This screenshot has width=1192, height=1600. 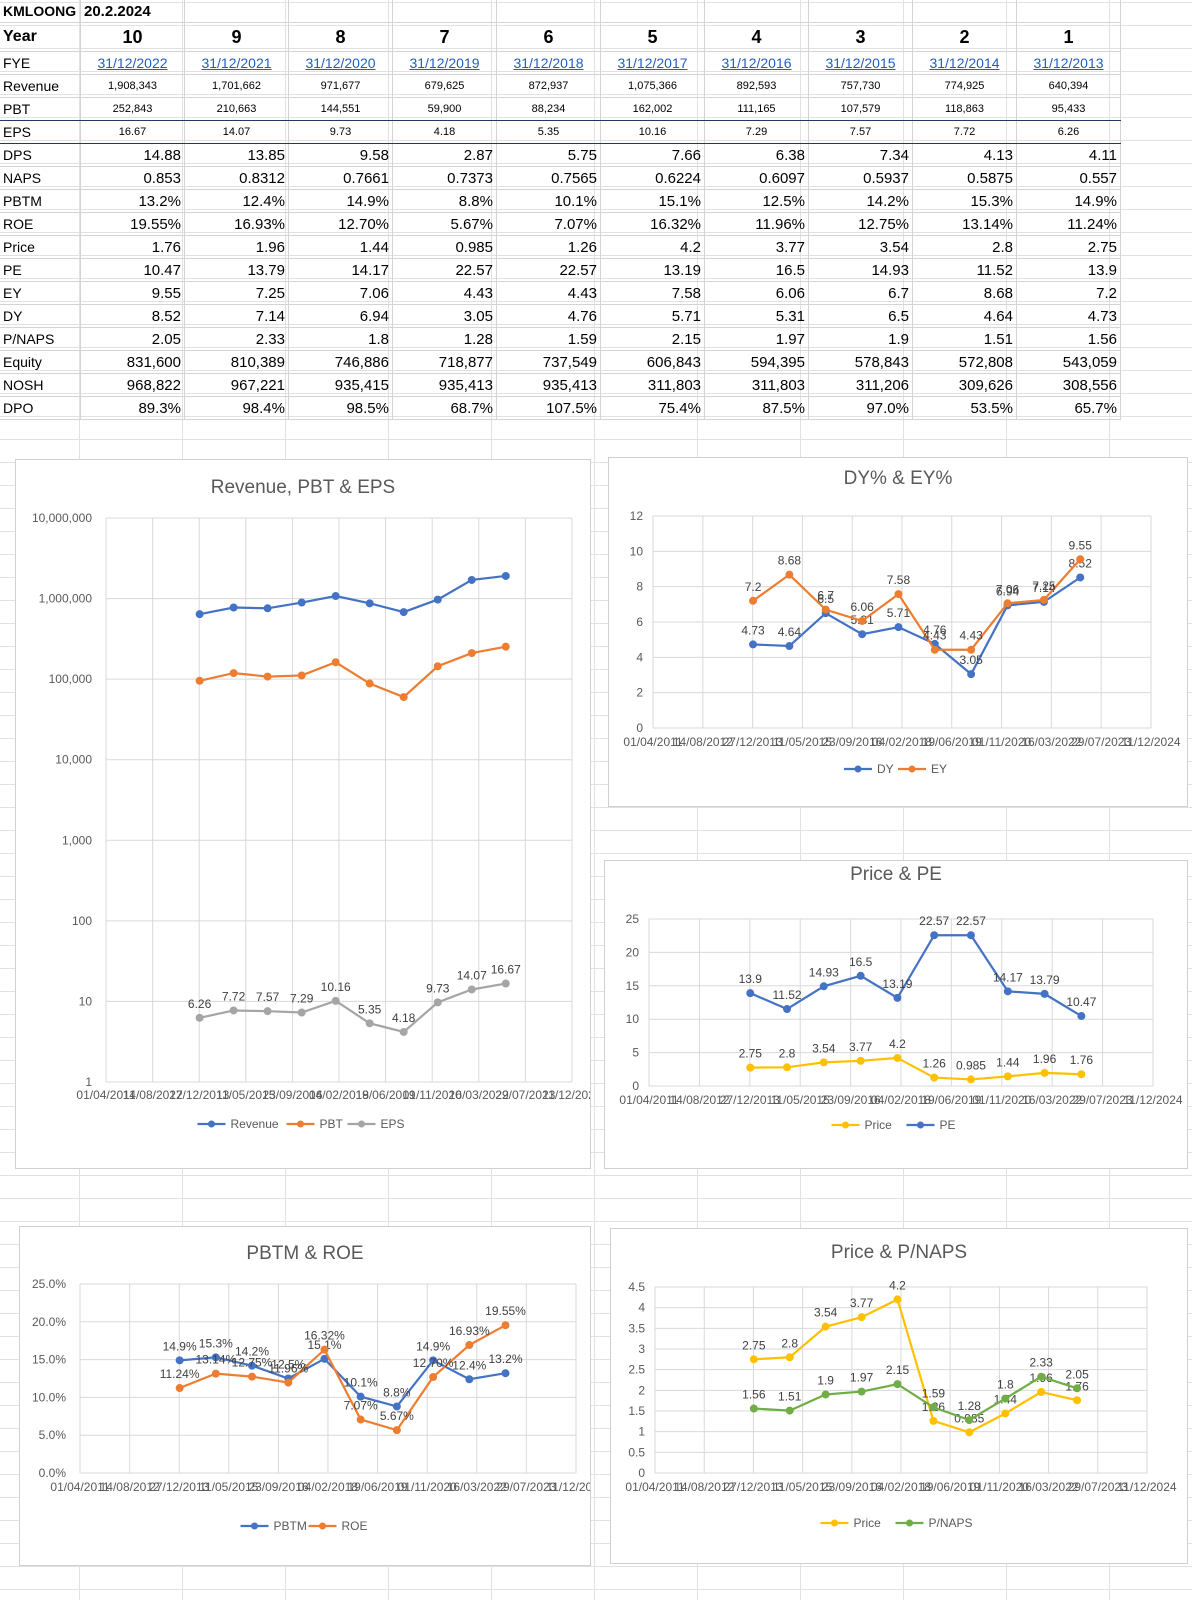 What do you see at coordinates (860, 339) in the screenshot?
I see `value-cell: 1.9` at bounding box center [860, 339].